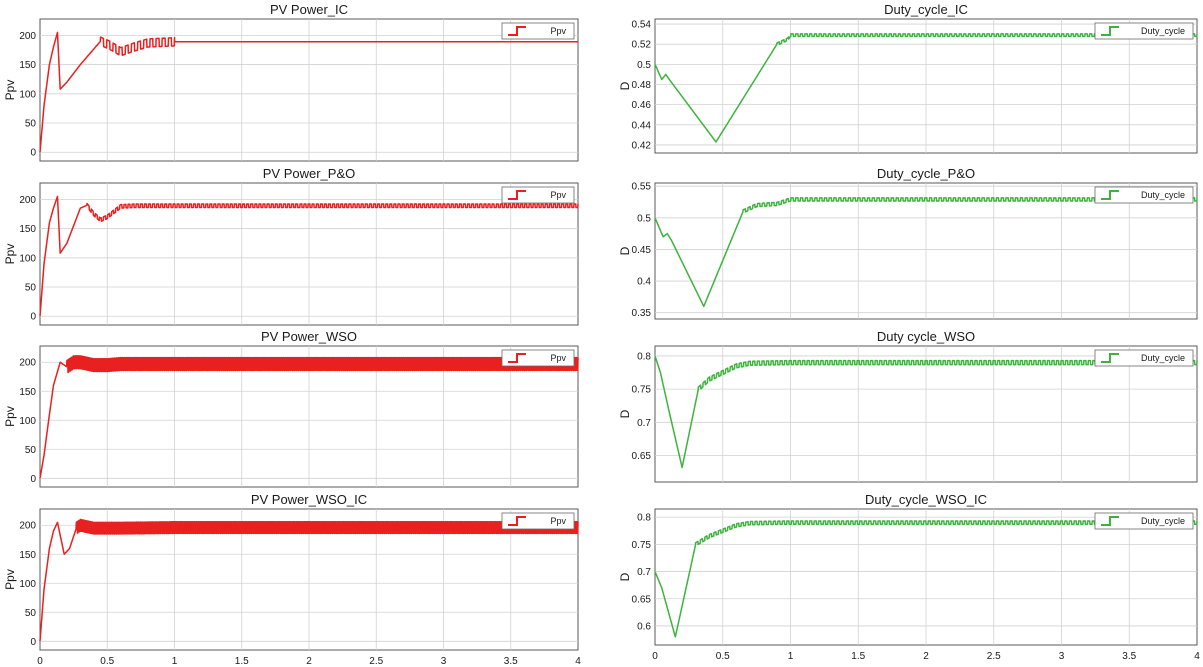 Image resolution: width=1203 pixels, height=667 pixels. I want to click on chart-title: Duty_cycle_WSO_IC, so click(926, 499).